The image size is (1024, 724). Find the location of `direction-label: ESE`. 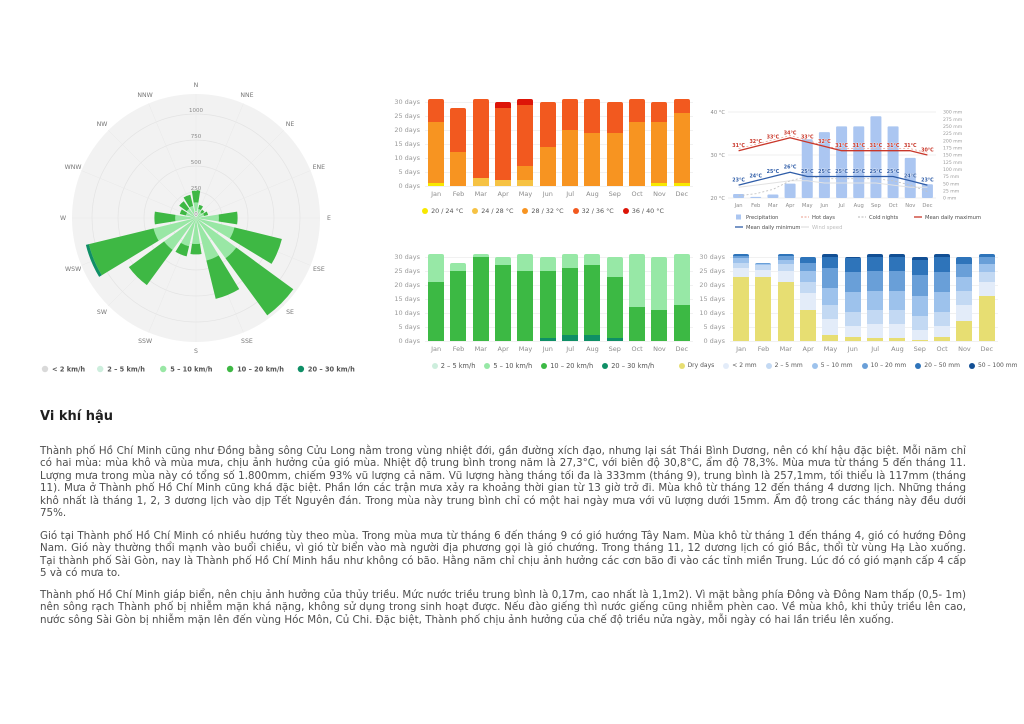

direction-label: ESE is located at coordinates (319, 269).